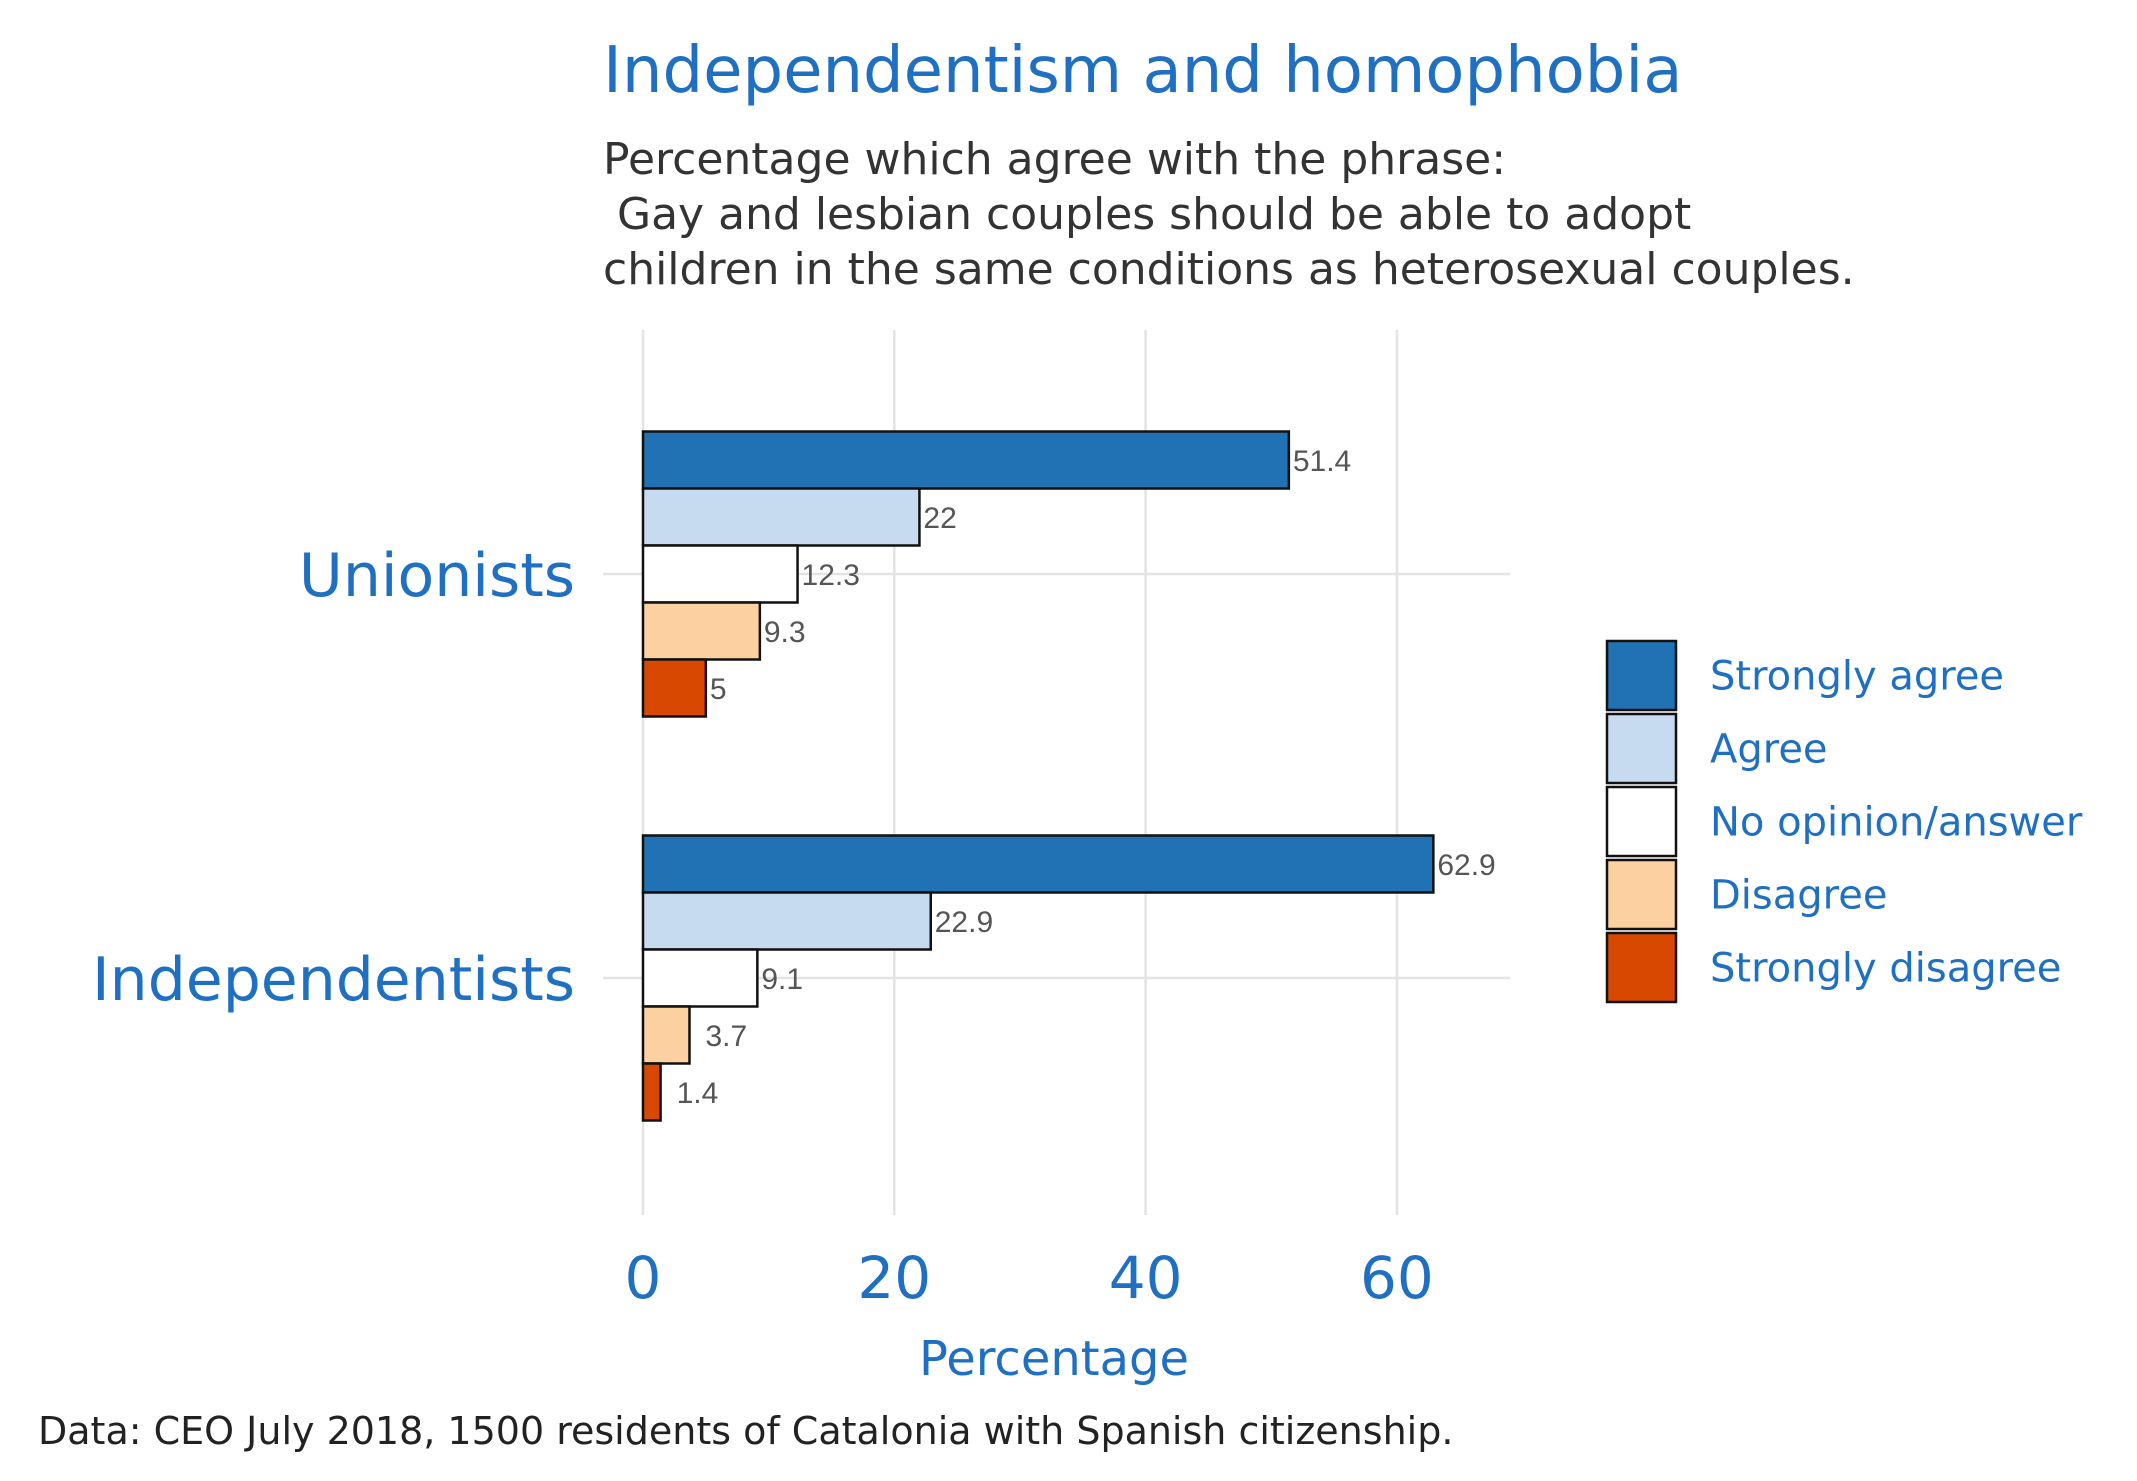  What do you see at coordinates (1038, 864) in the screenshot?
I see `bar-independentists-strongly-agree` at bounding box center [1038, 864].